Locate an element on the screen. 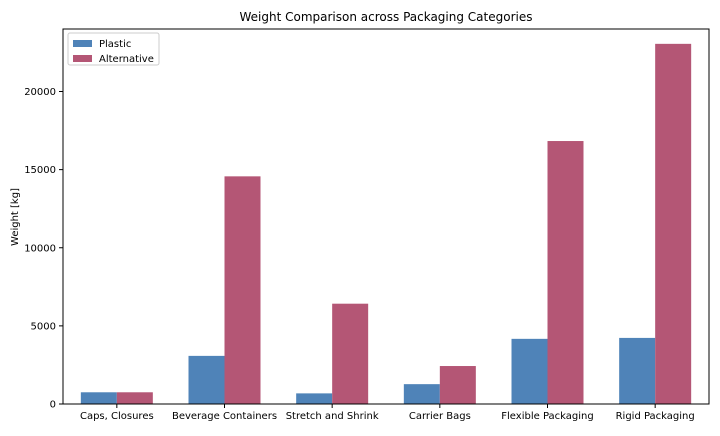  y-tick-label: 0 is located at coordinates (53, 405).